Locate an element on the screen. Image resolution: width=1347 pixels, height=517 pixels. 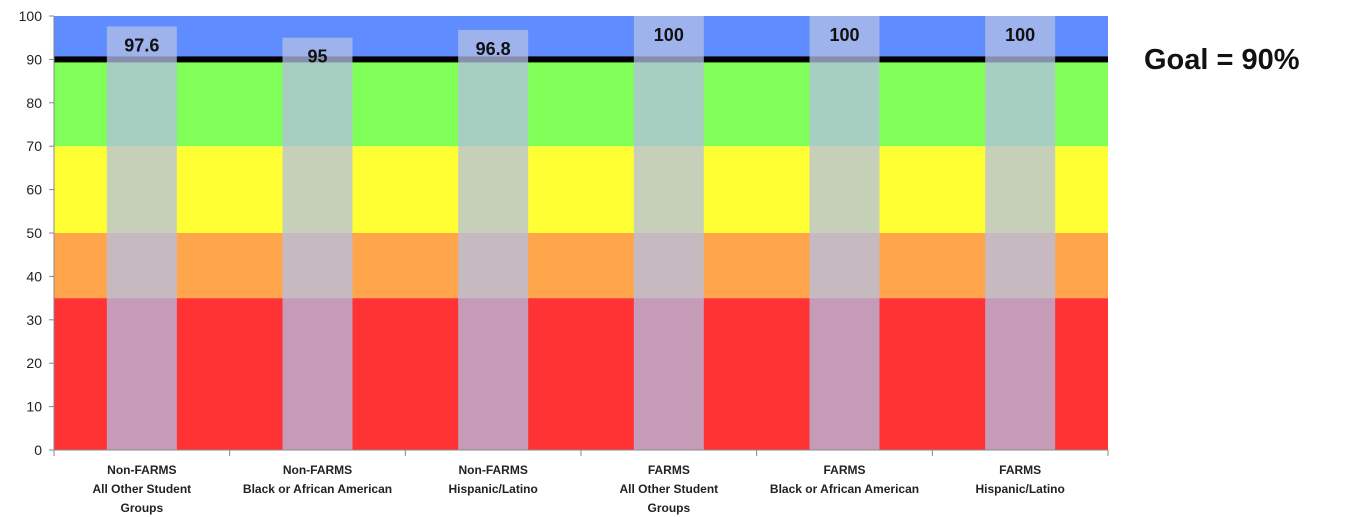
x-tick-label-1: Non-FARMS Black or African American is located at coordinates (317, 479).